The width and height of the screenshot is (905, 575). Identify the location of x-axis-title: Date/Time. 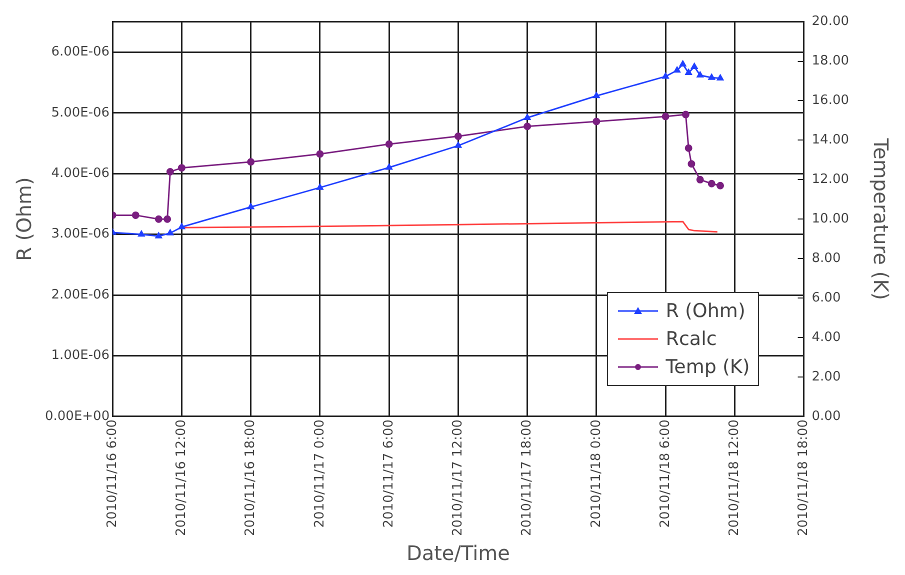
(458, 553).